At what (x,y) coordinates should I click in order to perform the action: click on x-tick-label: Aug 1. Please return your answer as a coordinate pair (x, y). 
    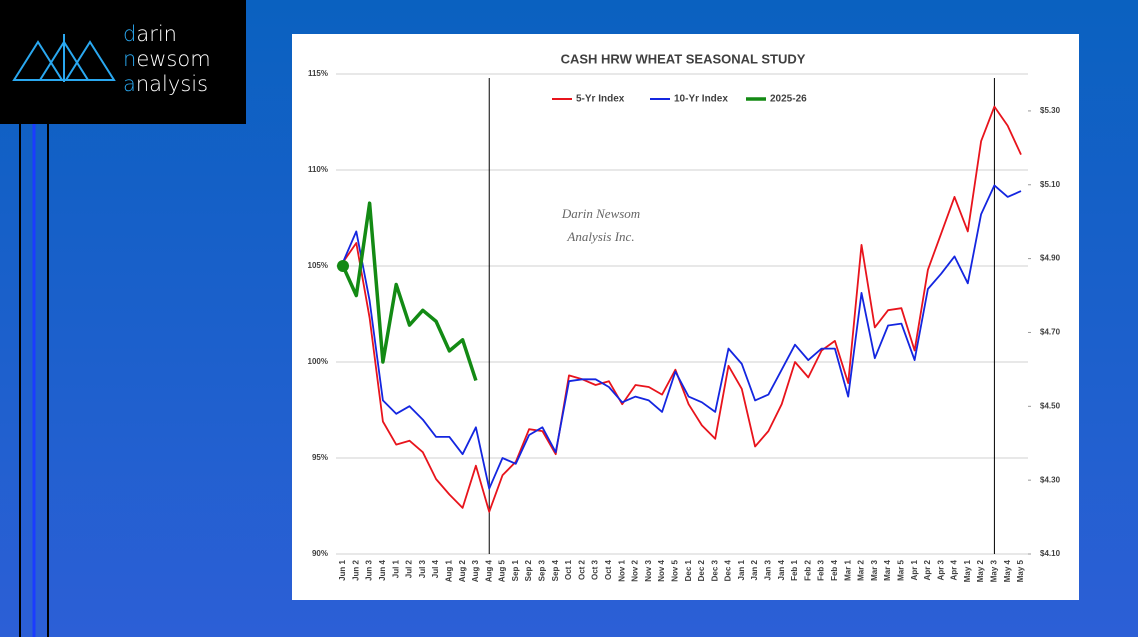
    Looking at the image, I should click on (448, 570).